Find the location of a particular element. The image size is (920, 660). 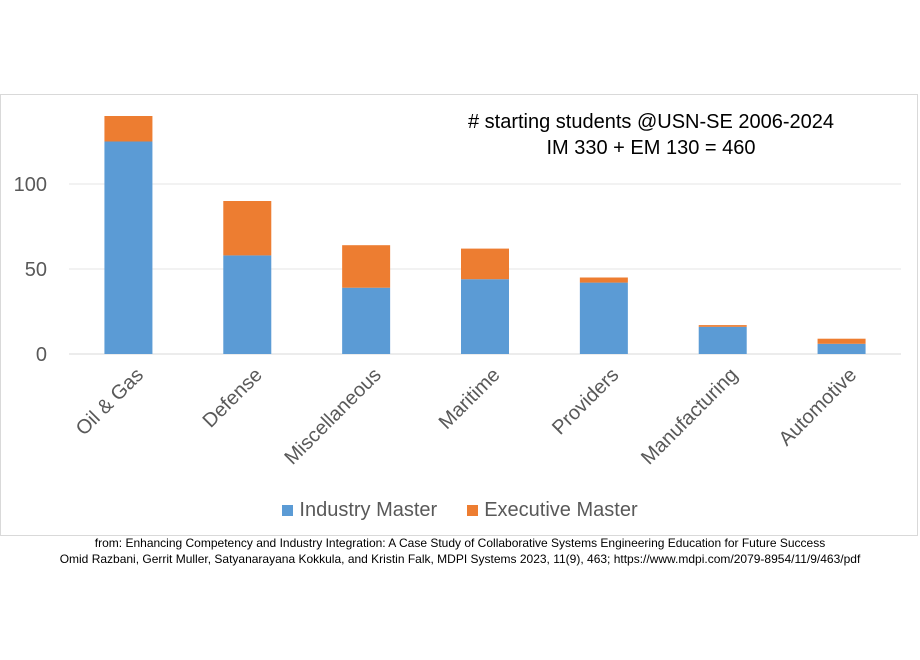

x-category-label: Defense is located at coordinates (233, 398).